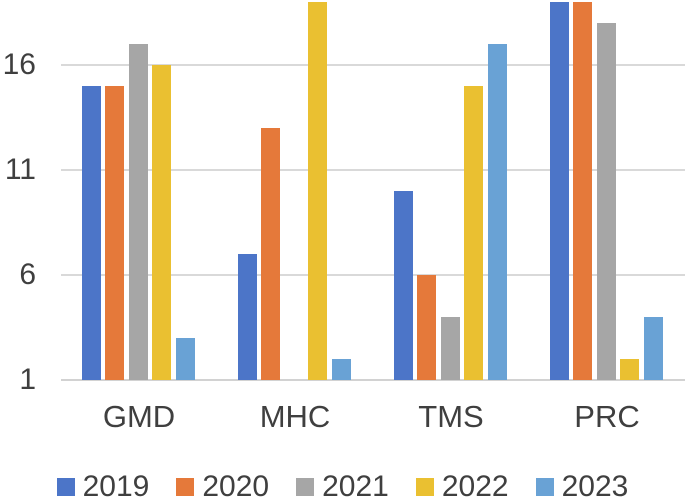 The image size is (685, 504). What do you see at coordinates (426, 327) in the screenshot?
I see `bar-2020-TMS` at bounding box center [426, 327].